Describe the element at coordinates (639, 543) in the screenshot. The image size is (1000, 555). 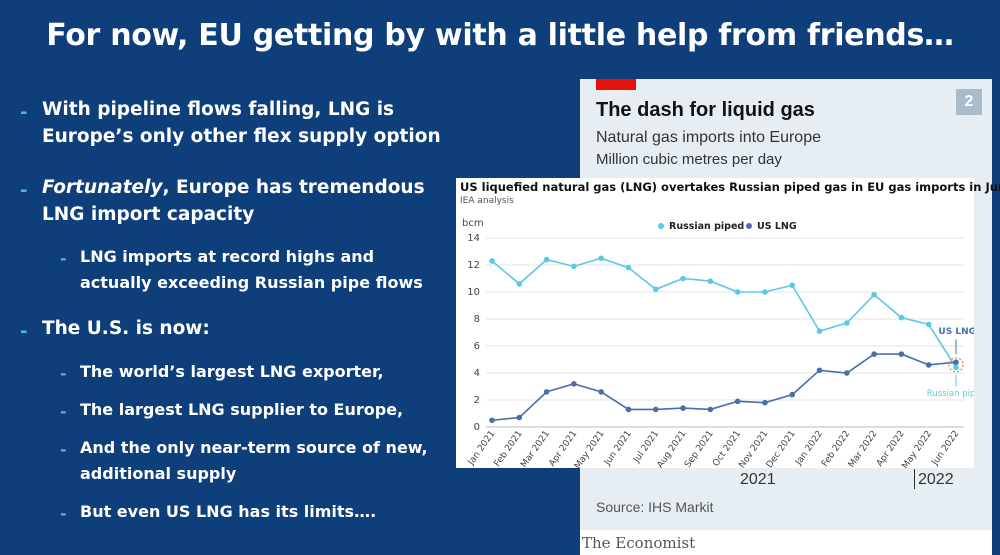
I see `economist-brand: The Economist` at that location.